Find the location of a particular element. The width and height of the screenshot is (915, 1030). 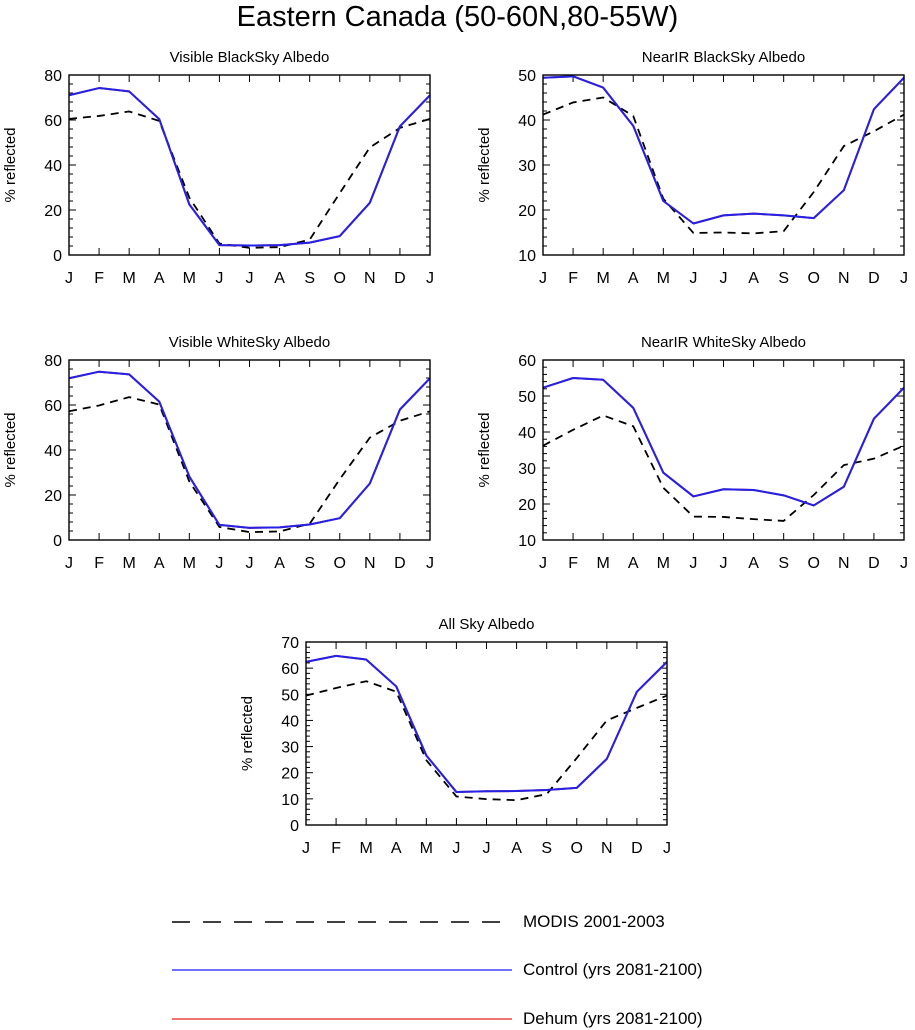

panel-title: NearIR BlackSky Albedo is located at coordinates (723, 57).